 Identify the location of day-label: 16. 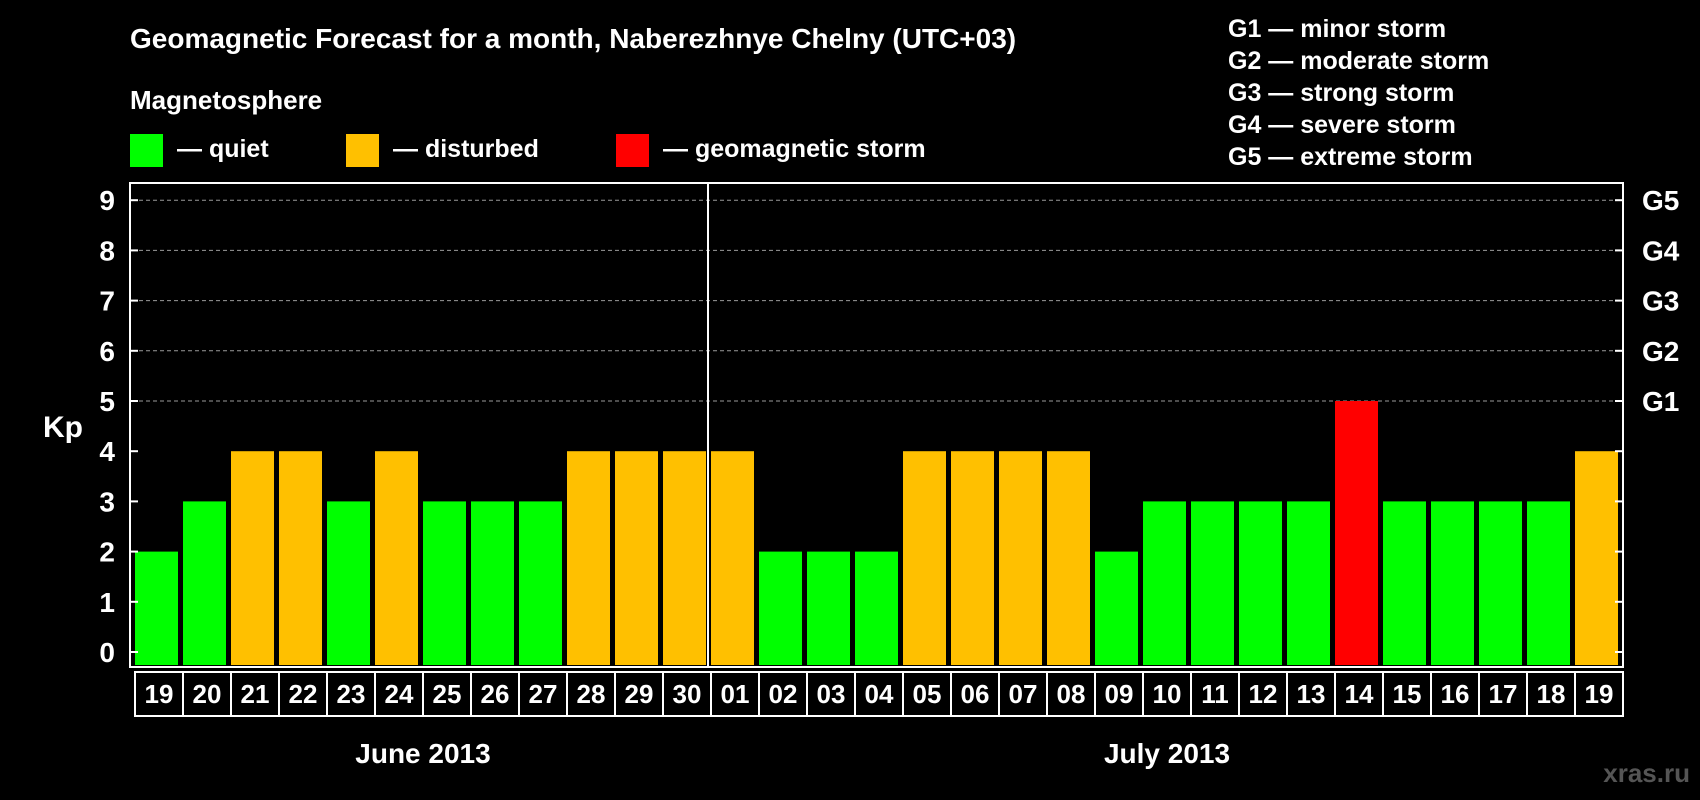
(1455, 694).